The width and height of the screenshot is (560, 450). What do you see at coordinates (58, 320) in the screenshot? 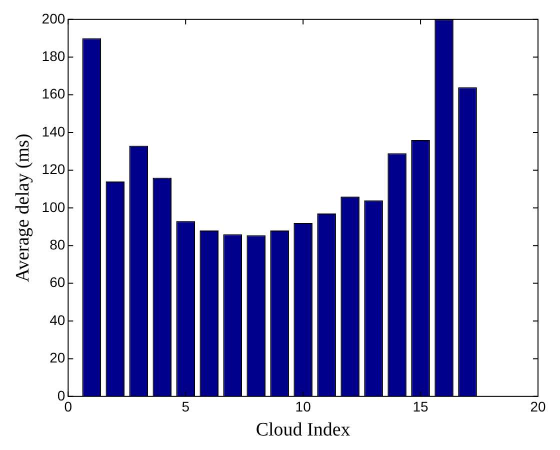
I see `y-tick-label: 40` at bounding box center [58, 320].